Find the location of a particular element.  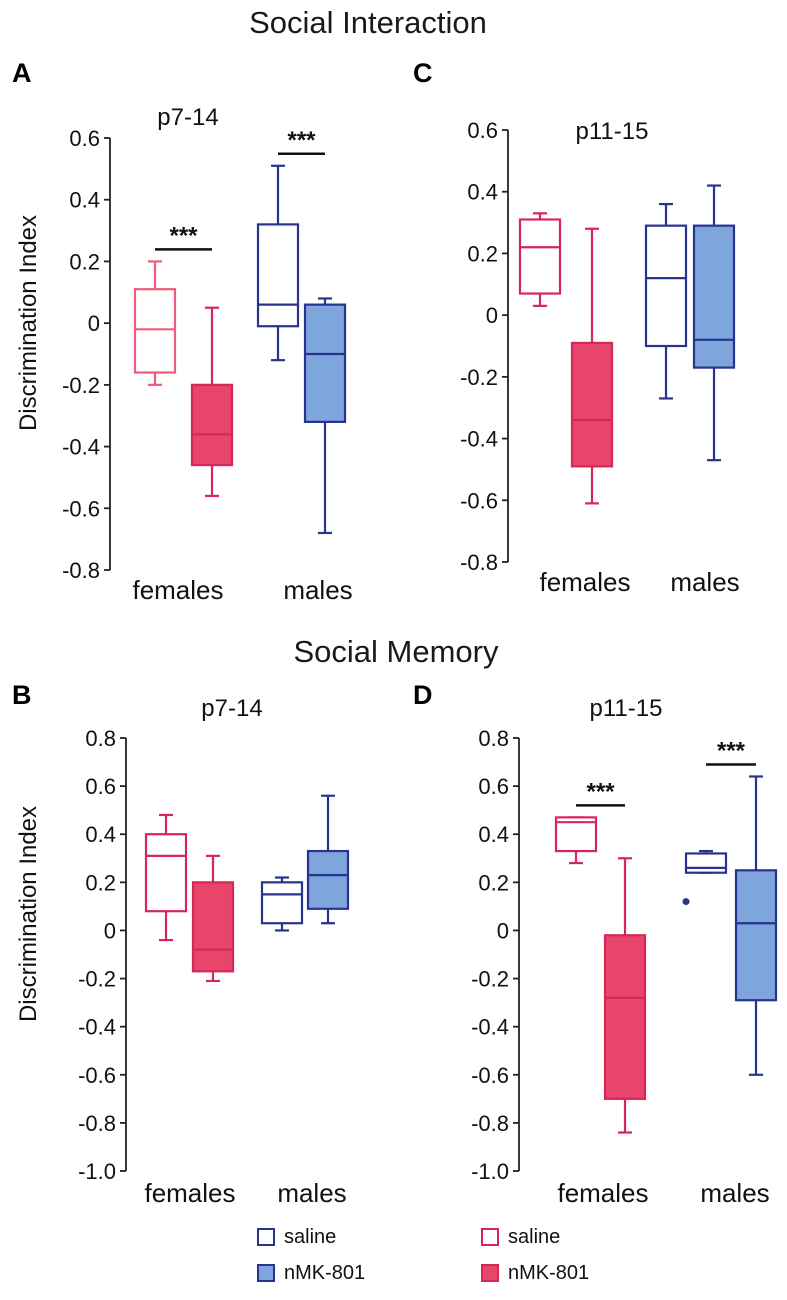

y-tick-label-a: 0.6 is located at coordinates (84, 138).